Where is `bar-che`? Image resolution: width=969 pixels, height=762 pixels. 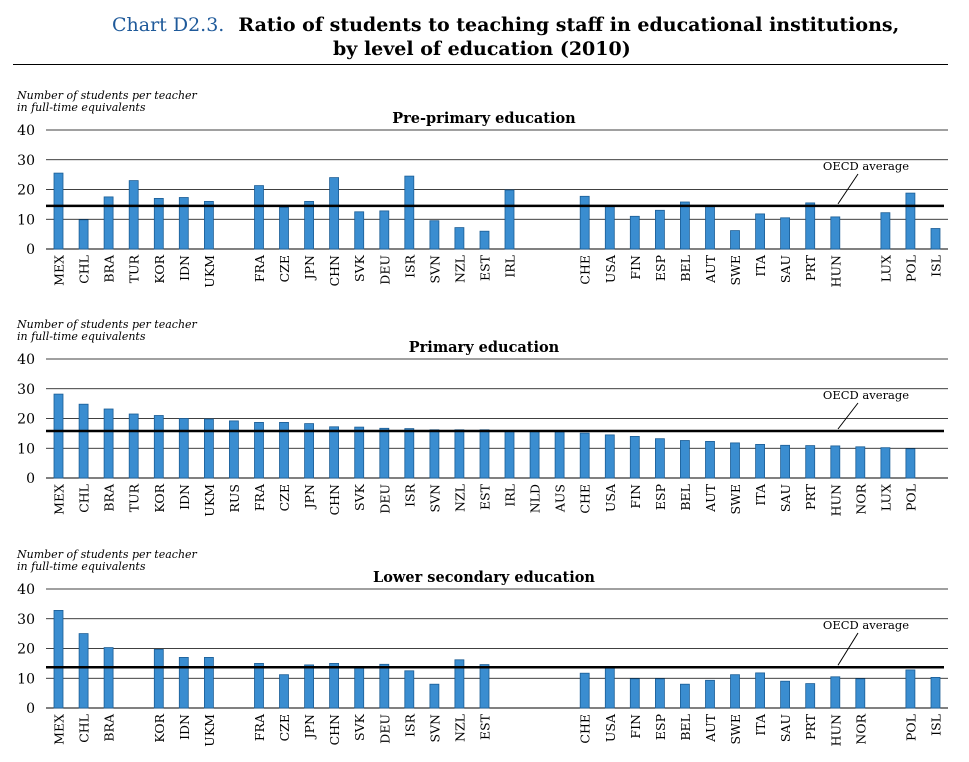 bar-che is located at coordinates (584, 455).